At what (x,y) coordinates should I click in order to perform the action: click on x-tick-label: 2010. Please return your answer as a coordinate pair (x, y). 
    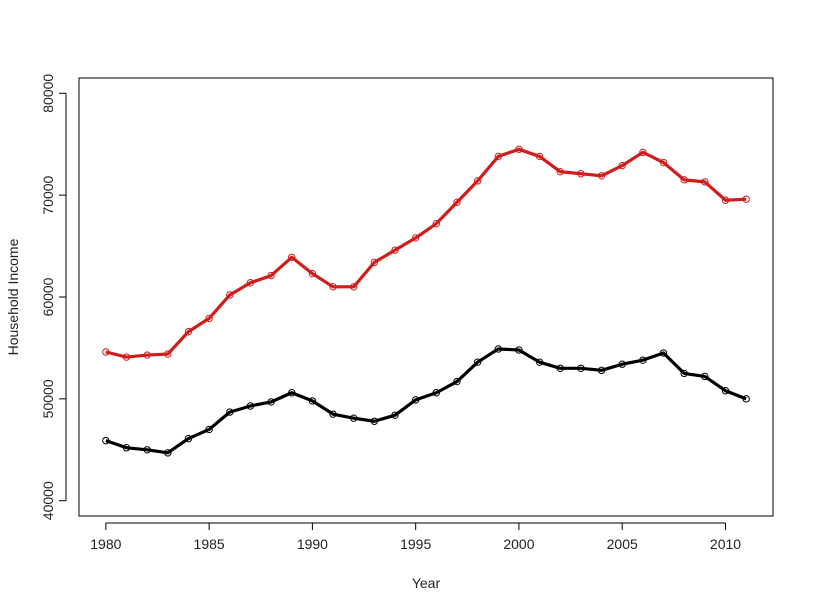
    Looking at the image, I should click on (725, 544).